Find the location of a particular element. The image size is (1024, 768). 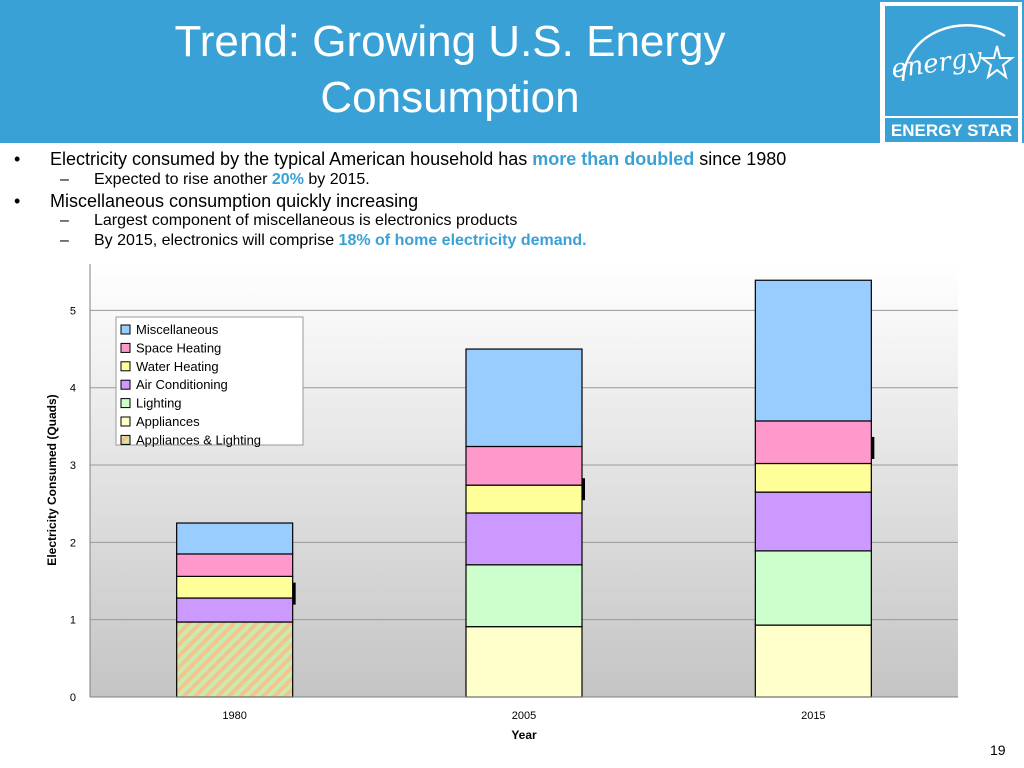

bullet-1a-text: Expected to rise another is located at coordinates (183, 179).